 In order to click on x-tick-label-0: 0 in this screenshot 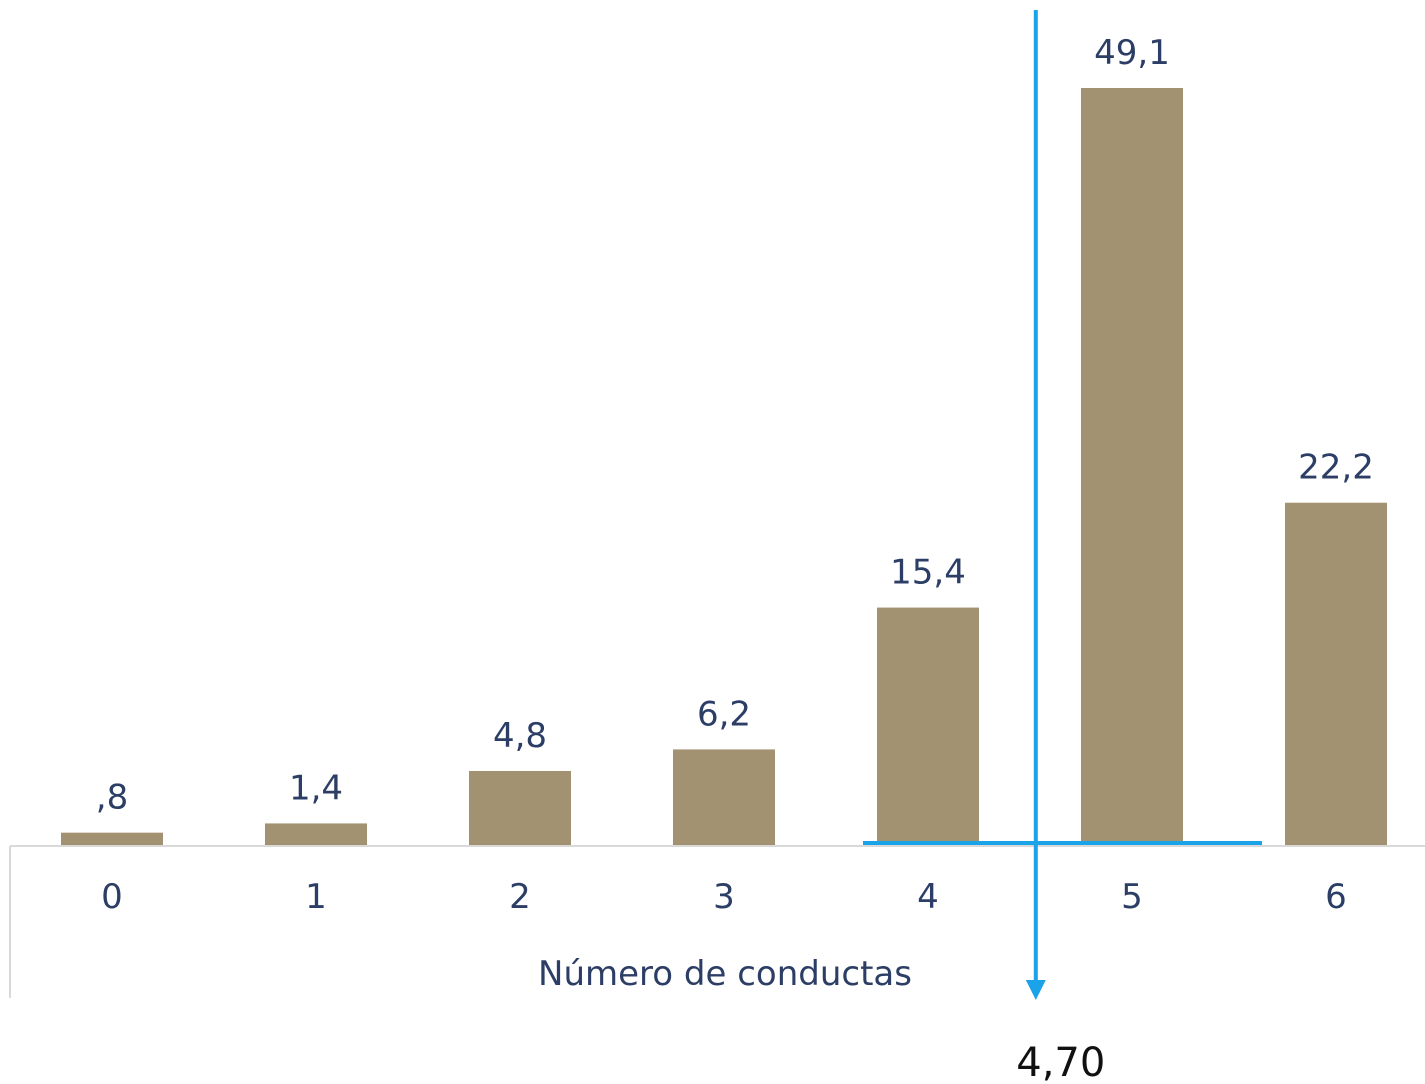, I will do `click(112, 897)`.